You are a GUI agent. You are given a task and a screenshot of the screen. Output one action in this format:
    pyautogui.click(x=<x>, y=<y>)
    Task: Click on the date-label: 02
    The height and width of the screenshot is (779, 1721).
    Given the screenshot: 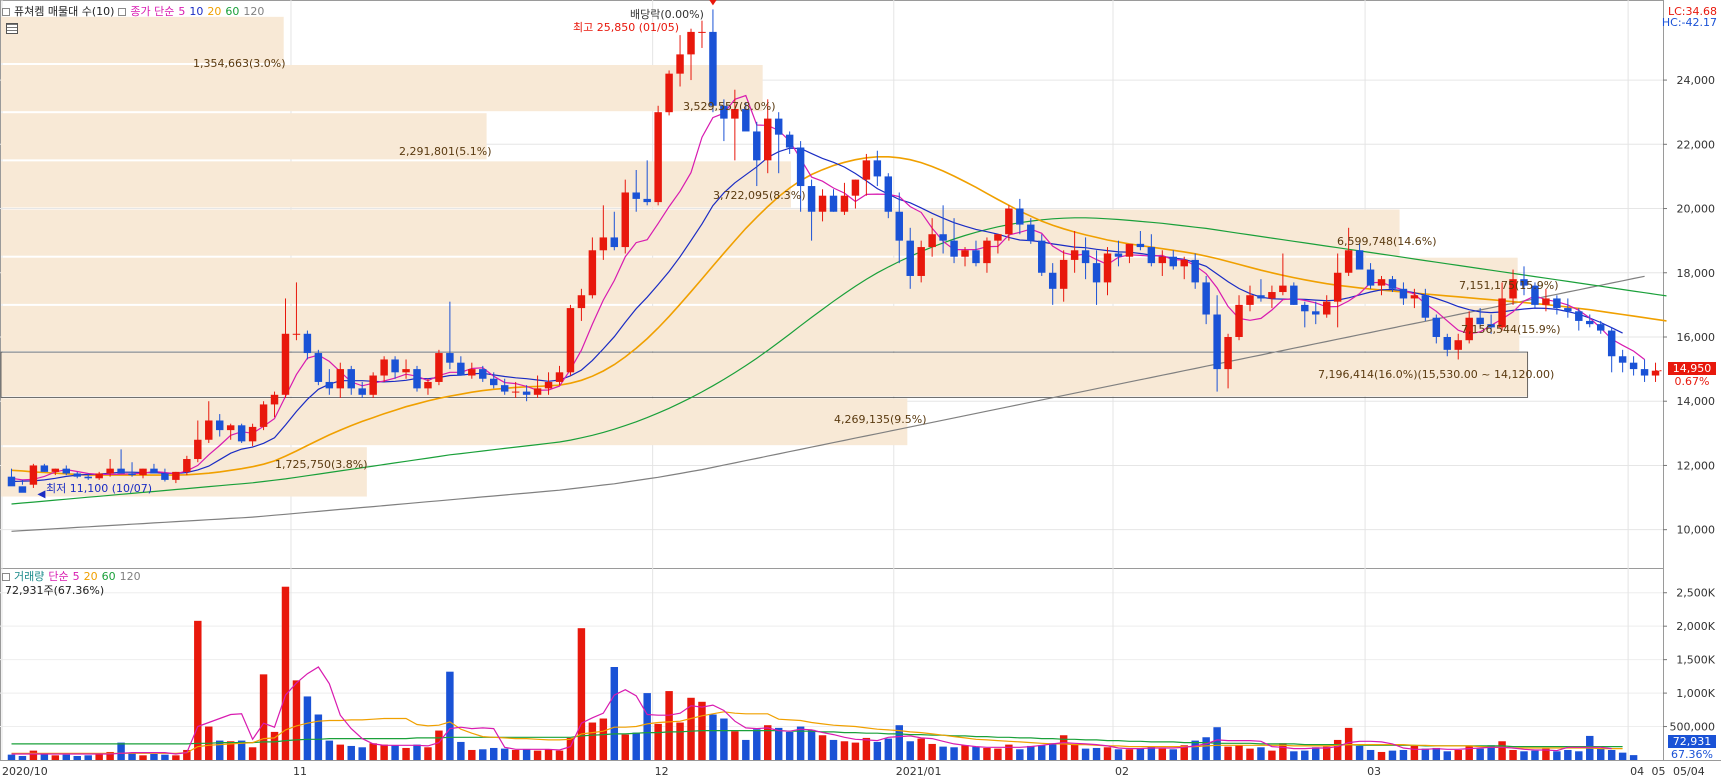 What is the action you would take?
    pyautogui.click(x=1122, y=771)
    